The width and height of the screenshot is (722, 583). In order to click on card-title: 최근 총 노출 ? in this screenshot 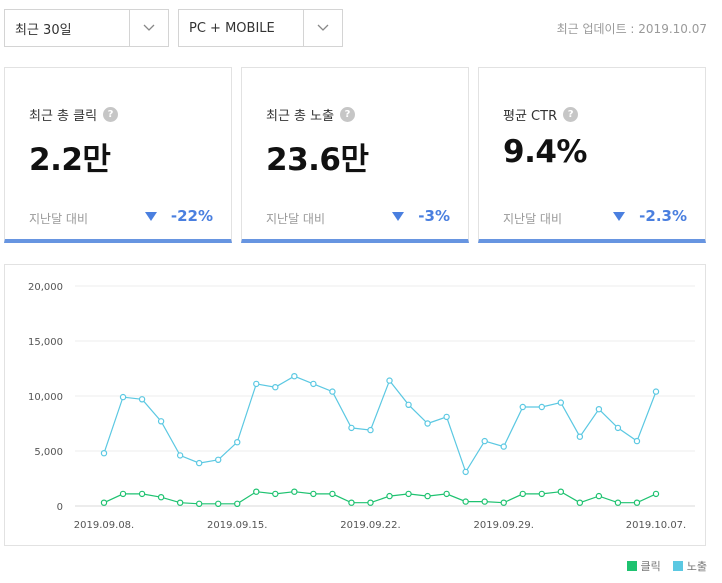, I will do `click(311, 114)`.